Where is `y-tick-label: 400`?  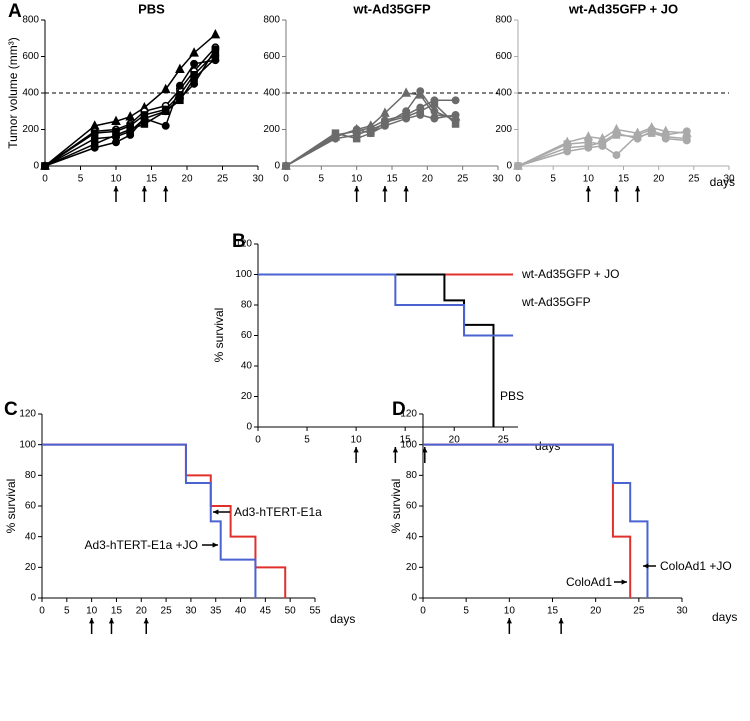
y-tick-label: 400 is located at coordinates (503, 93).